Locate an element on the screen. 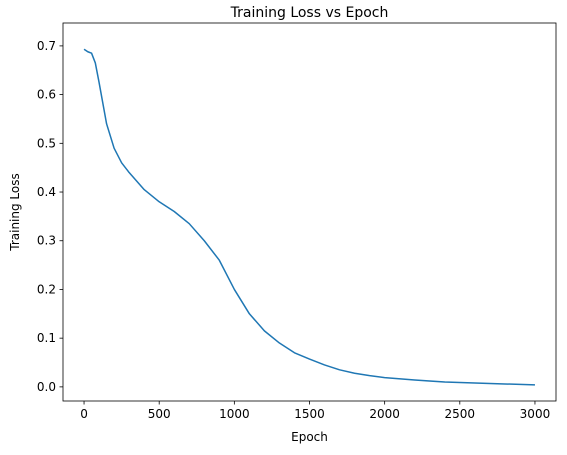  x-tick-label: 2000 is located at coordinates (384, 414).